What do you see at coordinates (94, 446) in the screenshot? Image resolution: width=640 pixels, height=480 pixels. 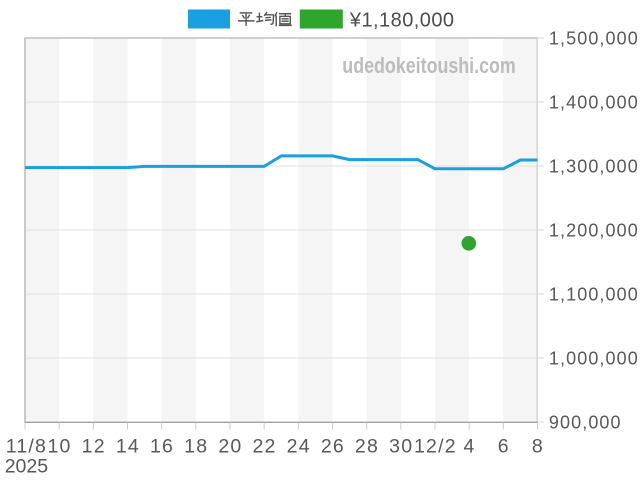 I see `svg-text: 12` at bounding box center [94, 446].